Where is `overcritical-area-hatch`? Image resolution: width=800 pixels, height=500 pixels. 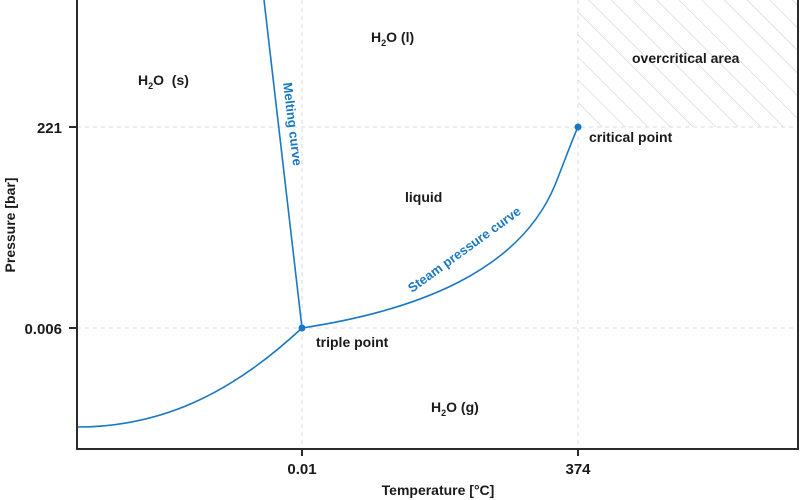
overcritical-area-hatch is located at coordinates (688, 63).